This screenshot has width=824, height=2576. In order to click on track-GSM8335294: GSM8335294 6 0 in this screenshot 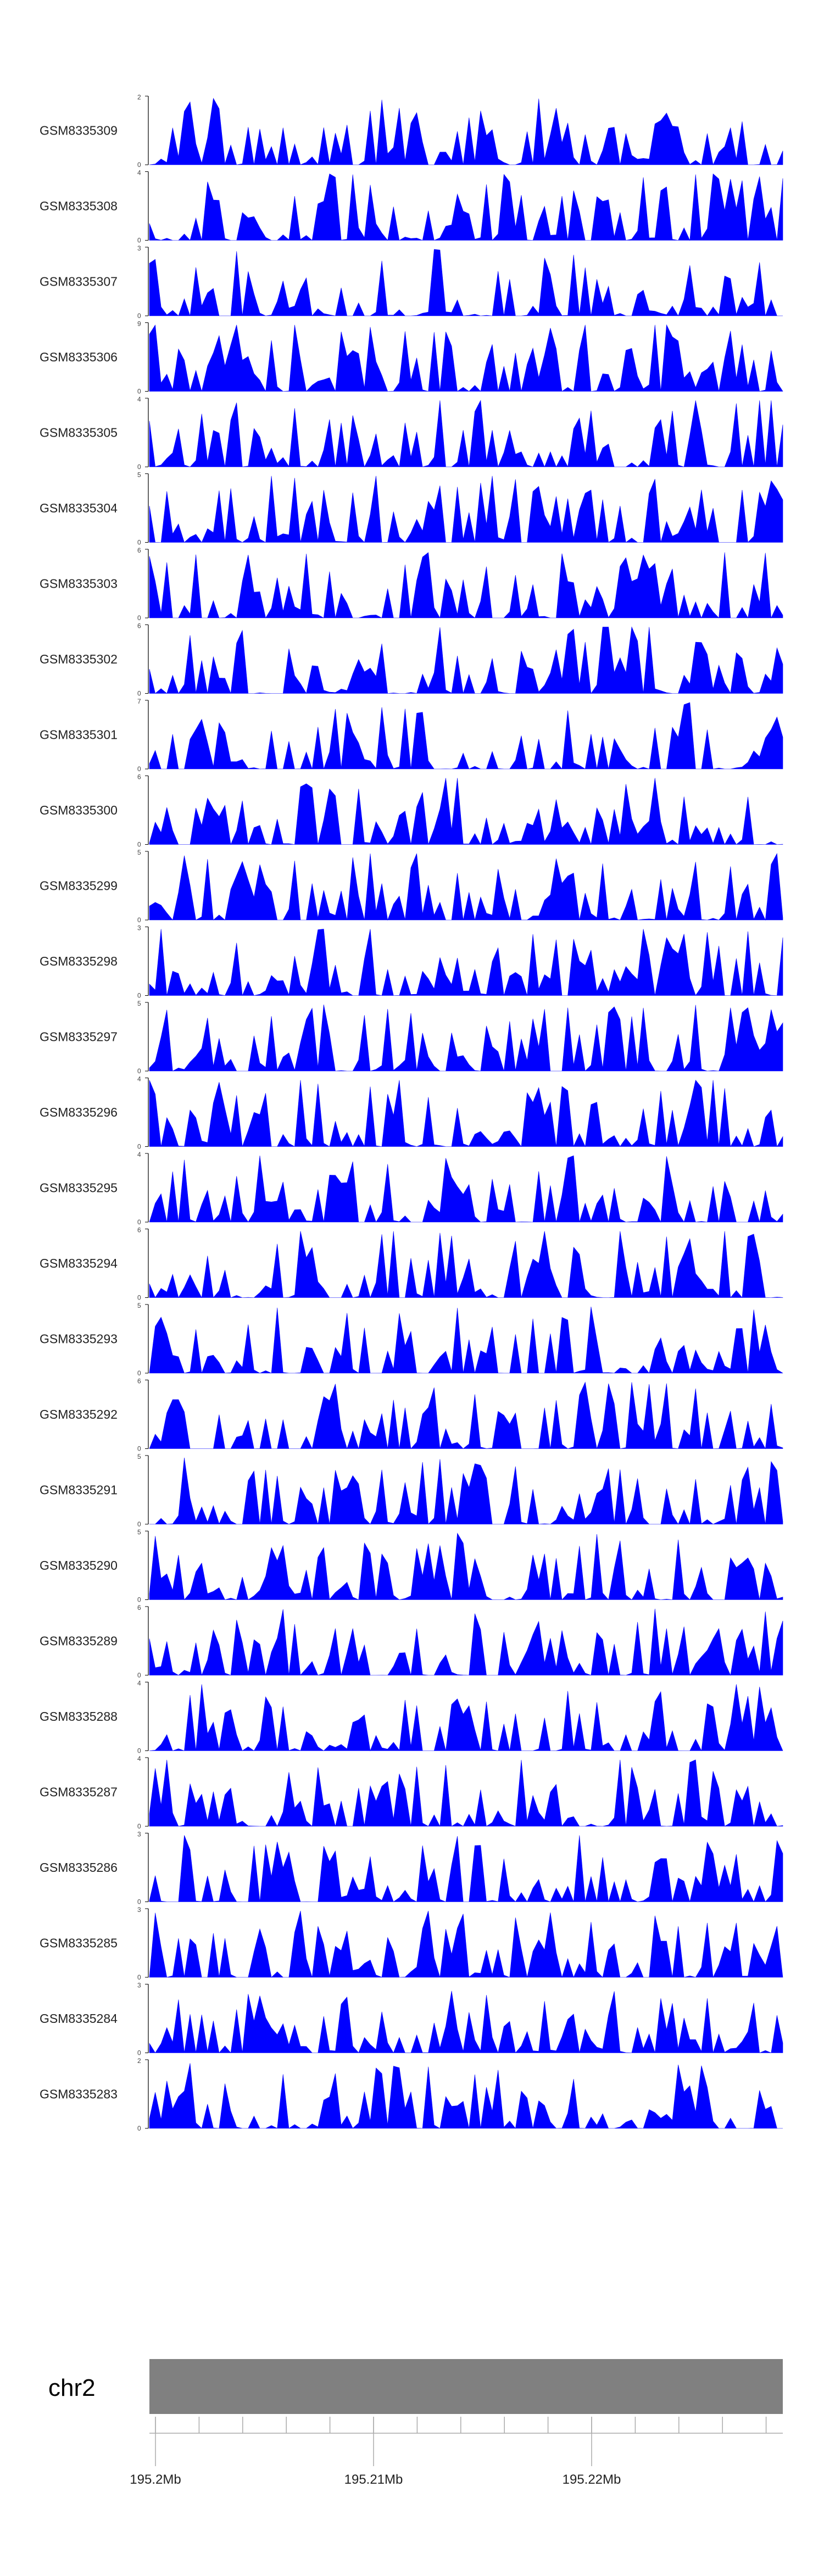, I will do `click(411, 1264)`.